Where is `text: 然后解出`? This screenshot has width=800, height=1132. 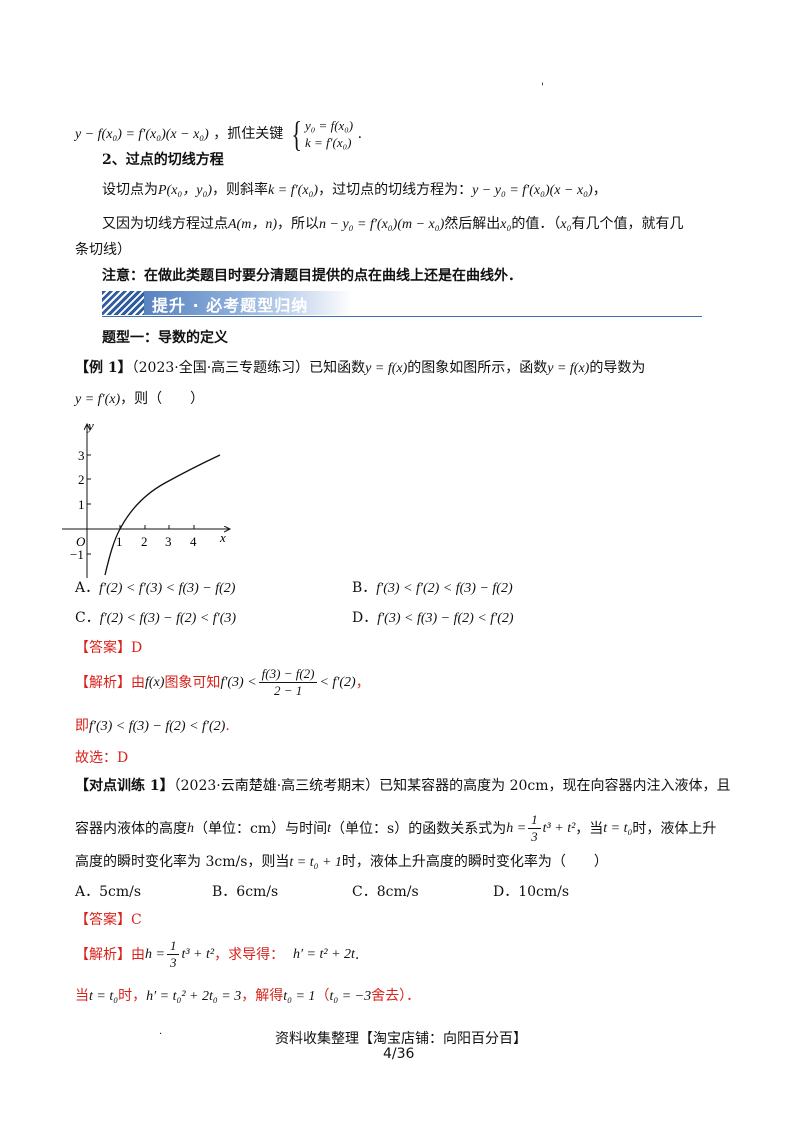
text: 然后解出 is located at coordinates (472, 224).